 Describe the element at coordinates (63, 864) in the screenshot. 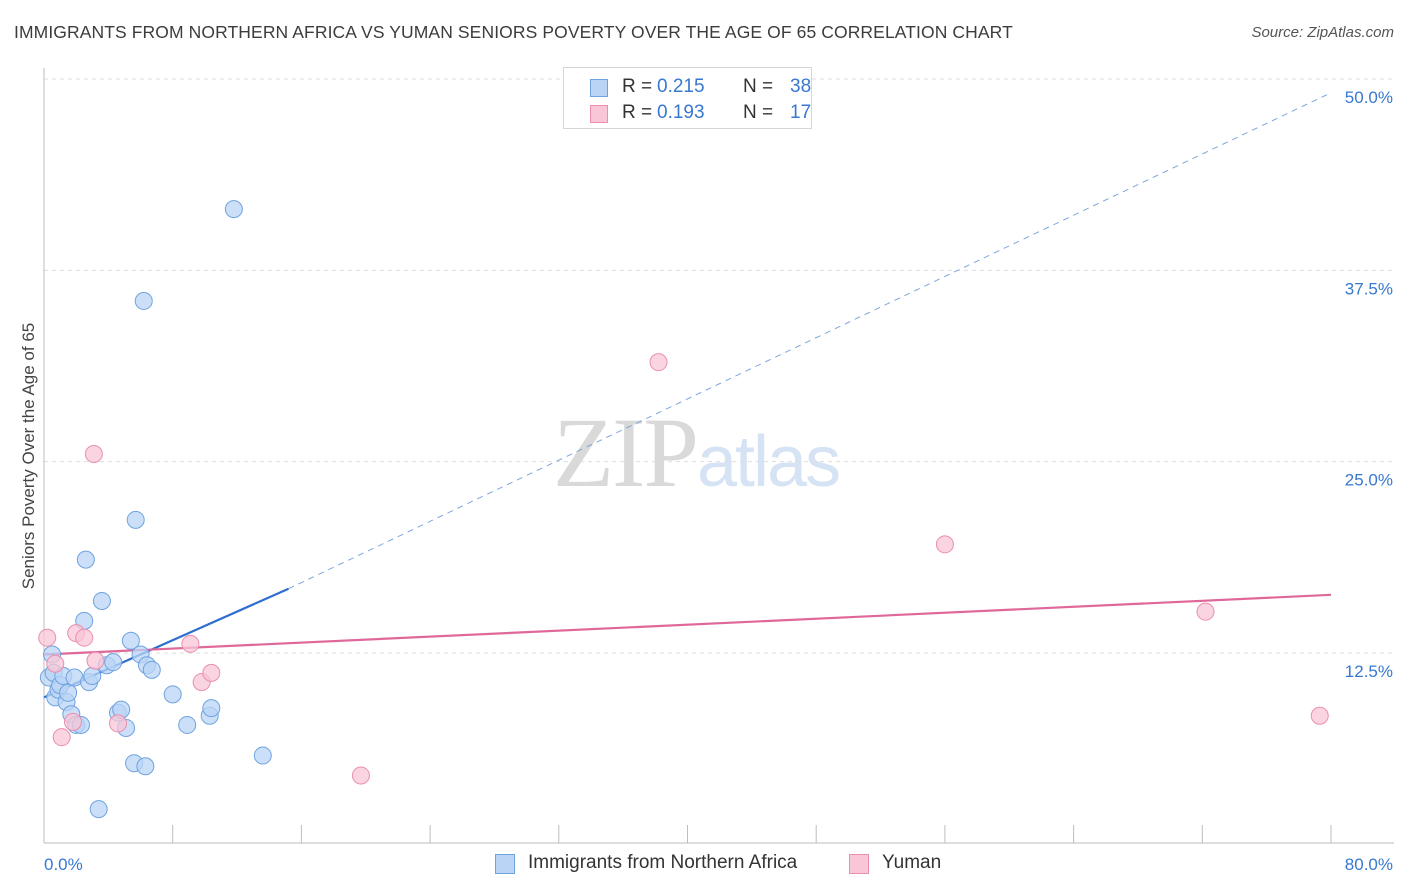

I see `x-tick-label: 0.0%` at that location.